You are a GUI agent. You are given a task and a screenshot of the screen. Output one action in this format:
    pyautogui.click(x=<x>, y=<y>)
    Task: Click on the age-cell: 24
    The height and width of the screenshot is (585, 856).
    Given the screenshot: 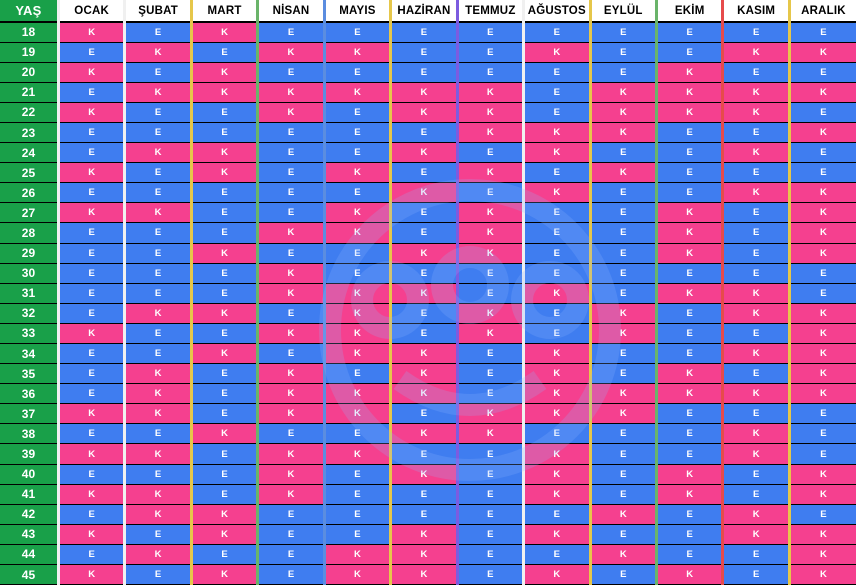 What is the action you would take?
    pyautogui.click(x=29, y=153)
    